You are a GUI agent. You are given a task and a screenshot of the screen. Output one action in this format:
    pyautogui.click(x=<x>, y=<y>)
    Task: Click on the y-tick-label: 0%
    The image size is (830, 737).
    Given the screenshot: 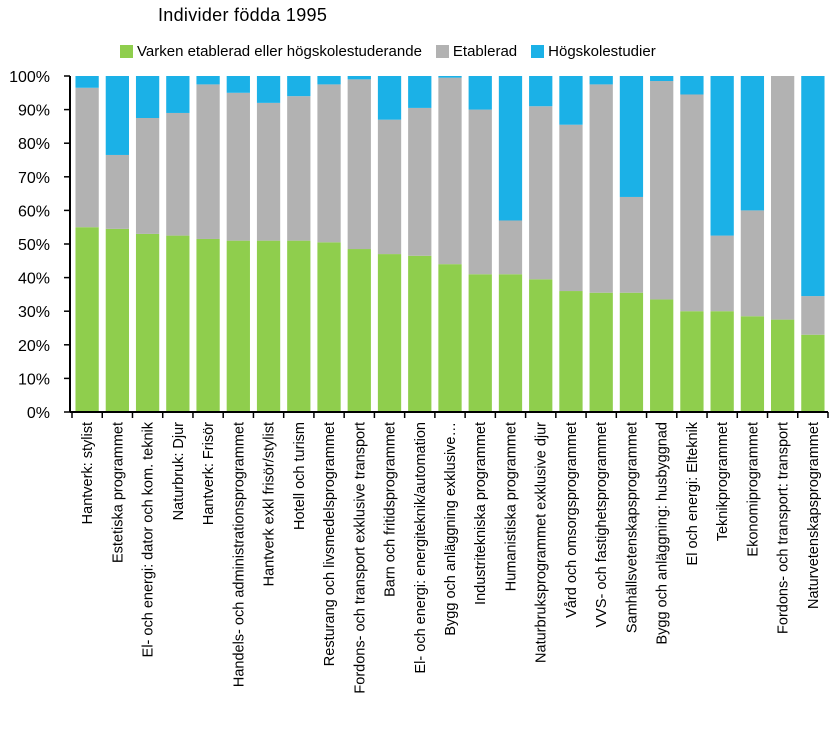 What is the action you would take?
    pyautogui.click(x=38, y=413)
    